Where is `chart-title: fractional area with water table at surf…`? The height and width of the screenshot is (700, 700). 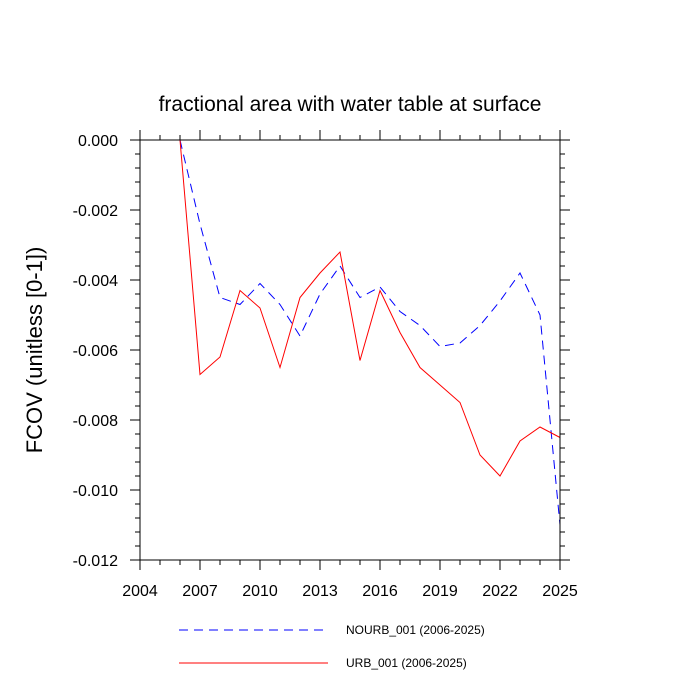
chart-title: fractional area with water table at surf… is located at coordinates (350, 104).